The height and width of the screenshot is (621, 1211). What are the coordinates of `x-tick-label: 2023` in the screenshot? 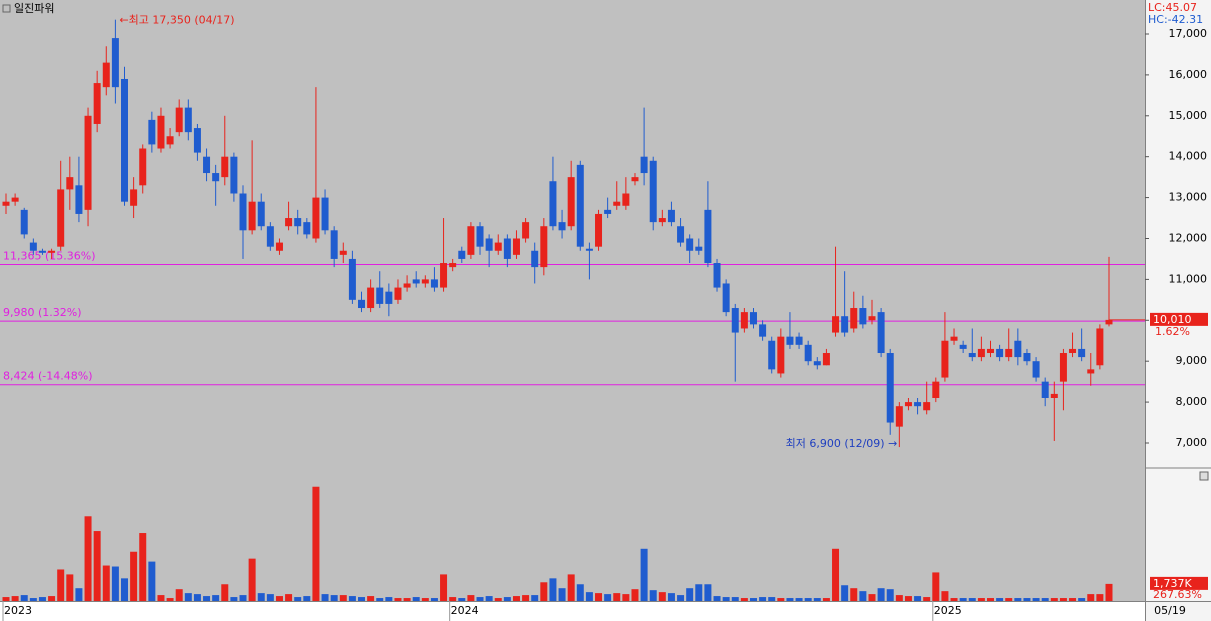 It's located at (18, 610).